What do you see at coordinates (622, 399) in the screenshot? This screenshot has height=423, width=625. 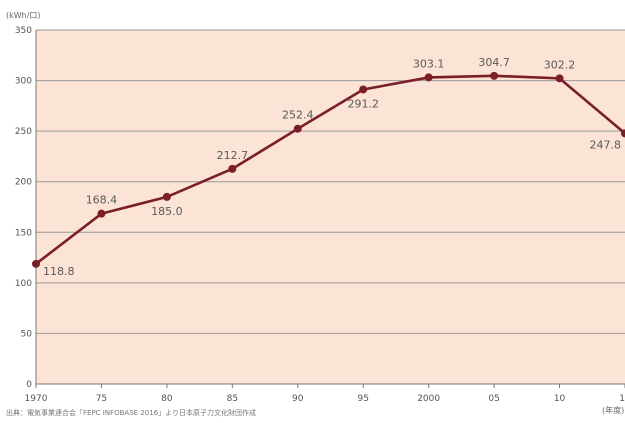 I see `x-tick-label: 15` at bounding box center [622, 399].